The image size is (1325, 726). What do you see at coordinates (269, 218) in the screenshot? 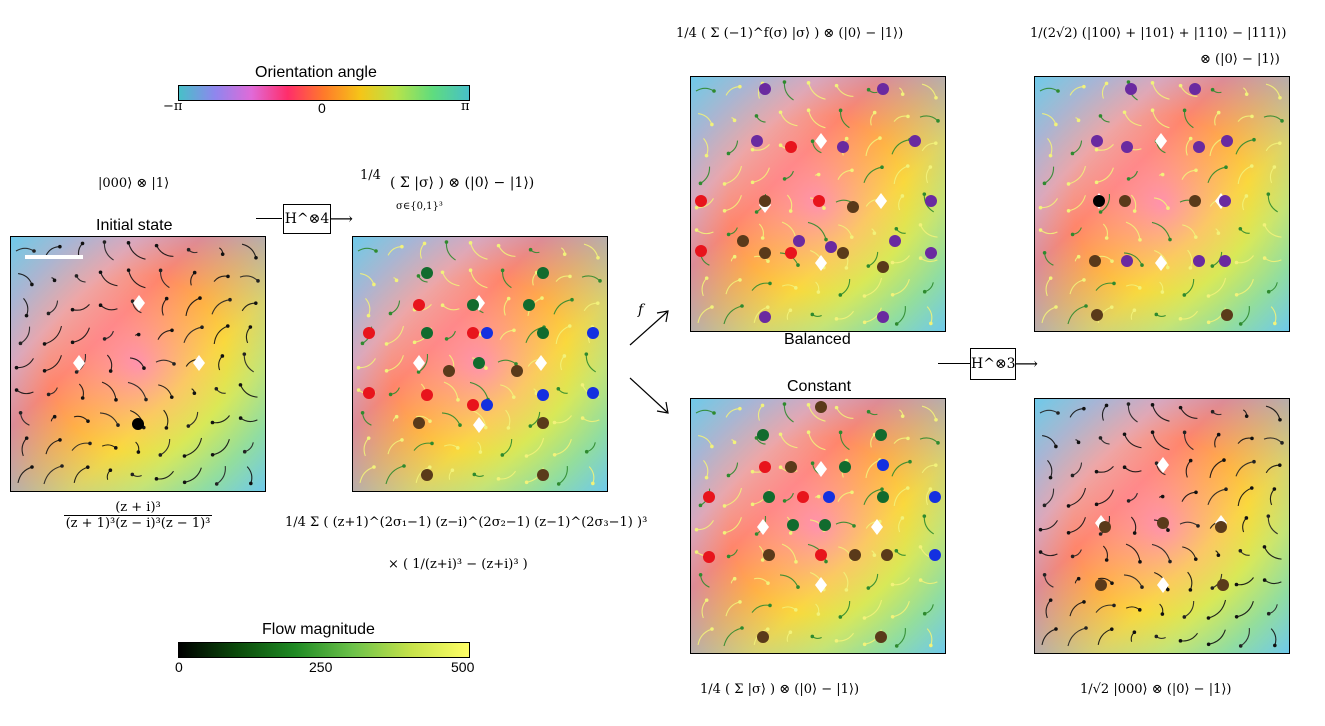
I see `h4-arrow-left` at bounding box center [269, 218].